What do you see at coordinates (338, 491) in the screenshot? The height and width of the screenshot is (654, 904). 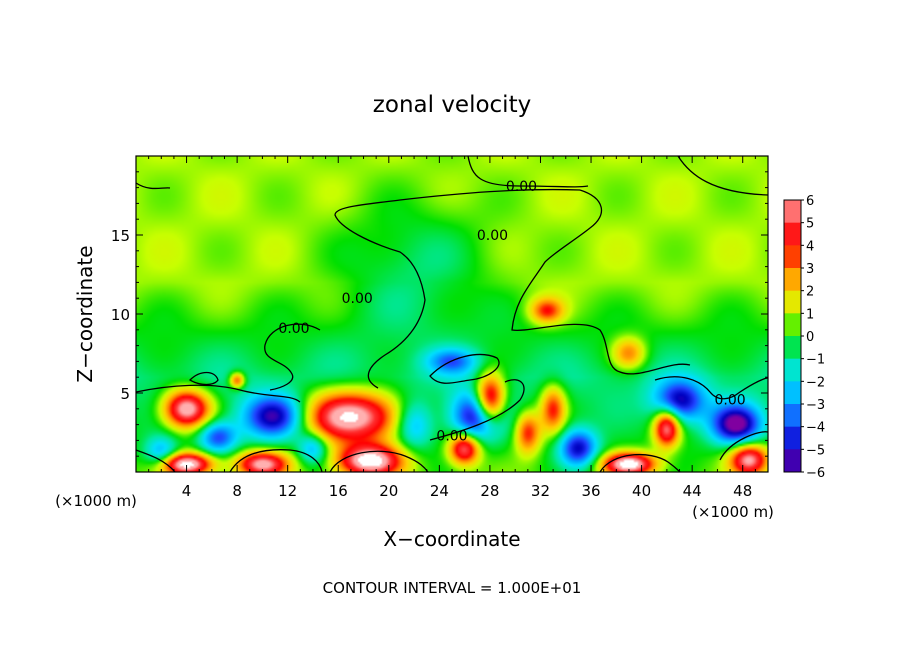 I see `x-tick-label: 16` at bounding box center [338, 491].